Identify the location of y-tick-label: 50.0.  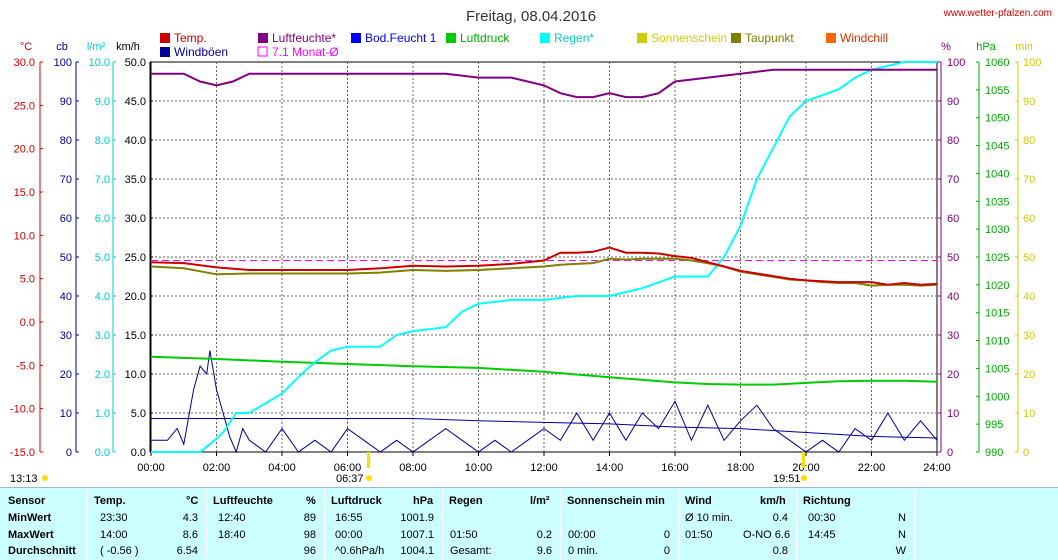
(135, 63).